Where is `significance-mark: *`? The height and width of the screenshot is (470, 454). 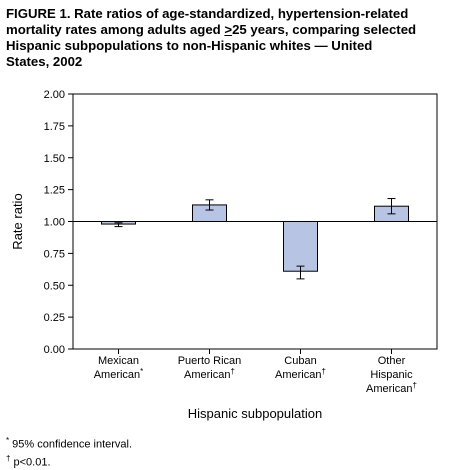 significance-mark: * is located at coordinates (141, 371).